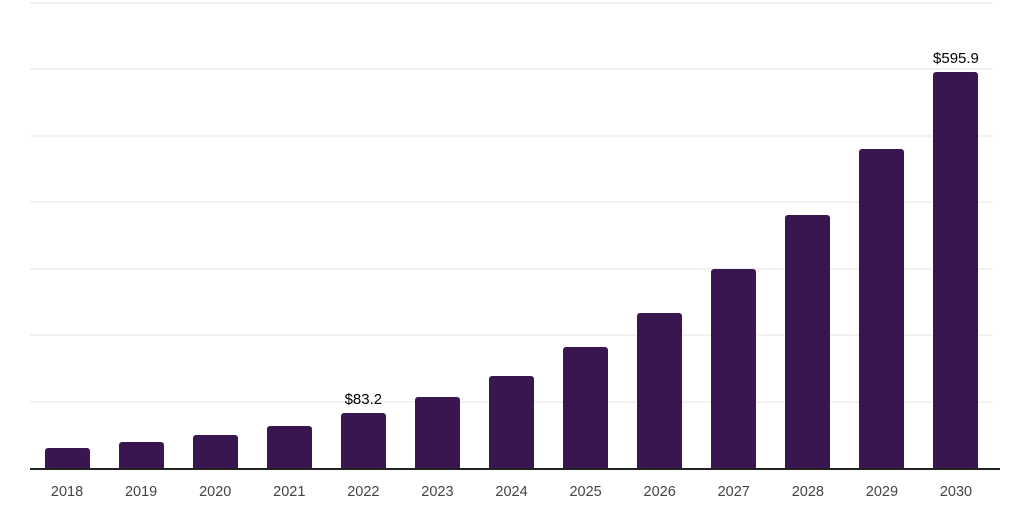  What do you see at coordinates (215, 235) in the screenshot?
I see `bar-slot-2020` at bounding box center [215, 235].